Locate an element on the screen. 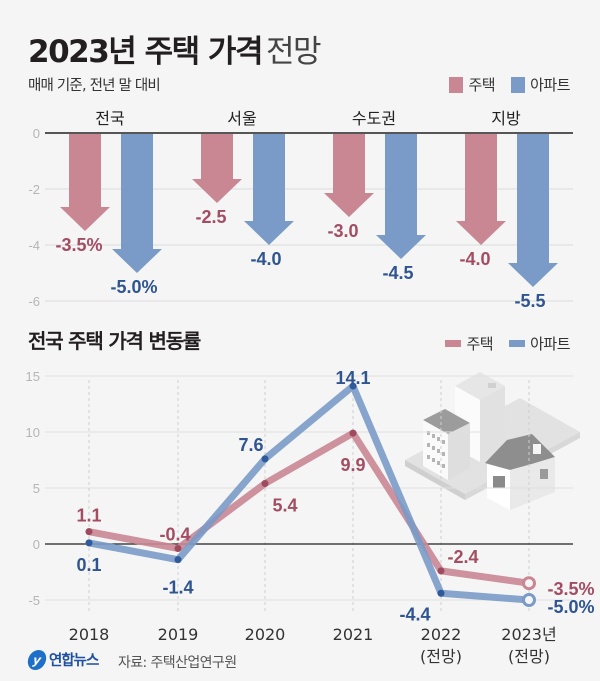 The height and width of the screenshot is (681, 600). y-tick-label: -4 is located at coordinates (34, 245).